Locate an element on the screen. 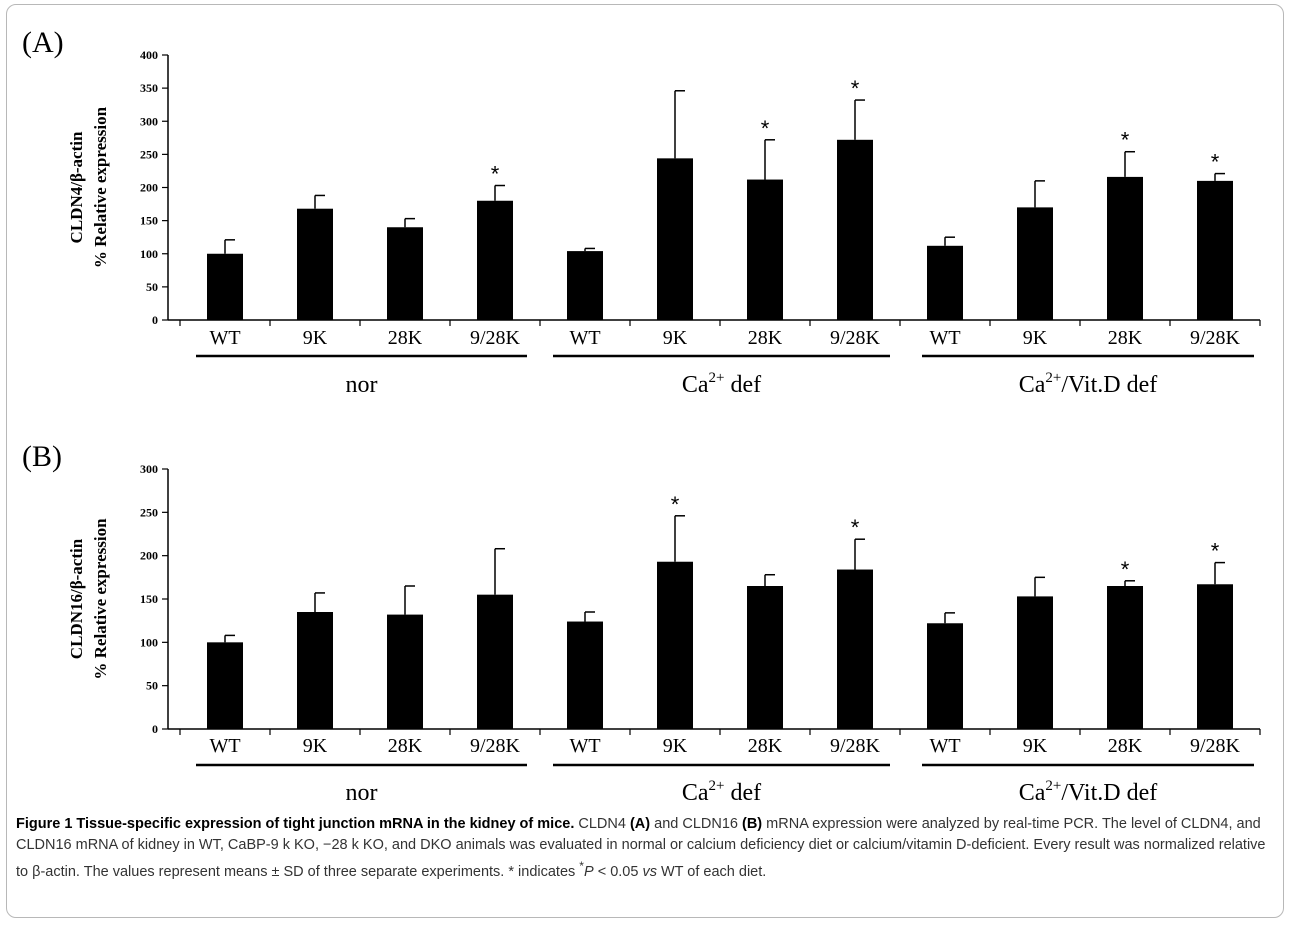 Image resolution: width=1290 pixels, height=926 pixels. panel-a-ytick-label: 200 is located at coordinates (149, 188).